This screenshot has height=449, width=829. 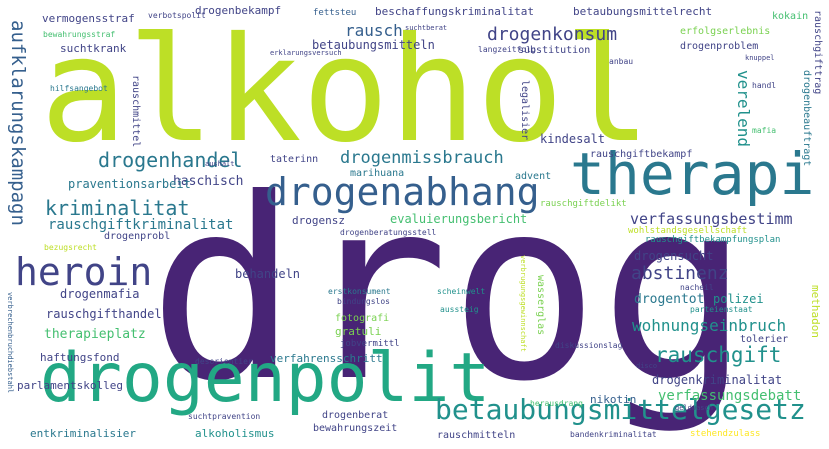 What do you see at coordinates (208, 181) in the screenshot?
I see `word: haschisch` at bounding box center [208, 181].